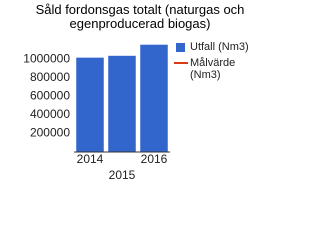 This screenshot has height=240, width=320. Describe the element at coordinates (122, 175) in the screenshot. I see `x-tick-label: 2015` at that location.